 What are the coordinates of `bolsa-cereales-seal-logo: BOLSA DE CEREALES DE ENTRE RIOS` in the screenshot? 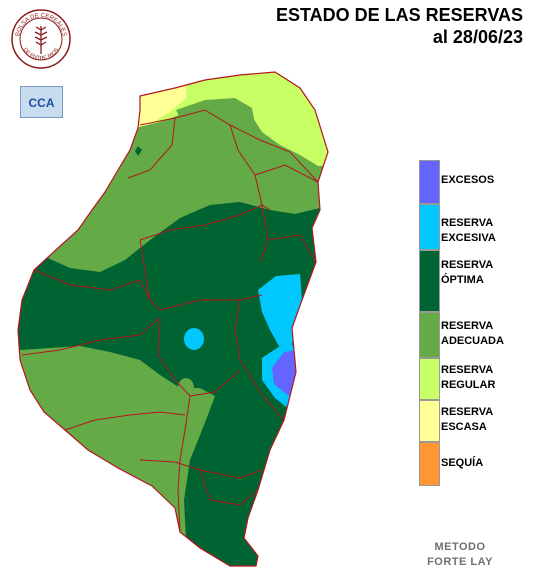 It's located at (41, 39).